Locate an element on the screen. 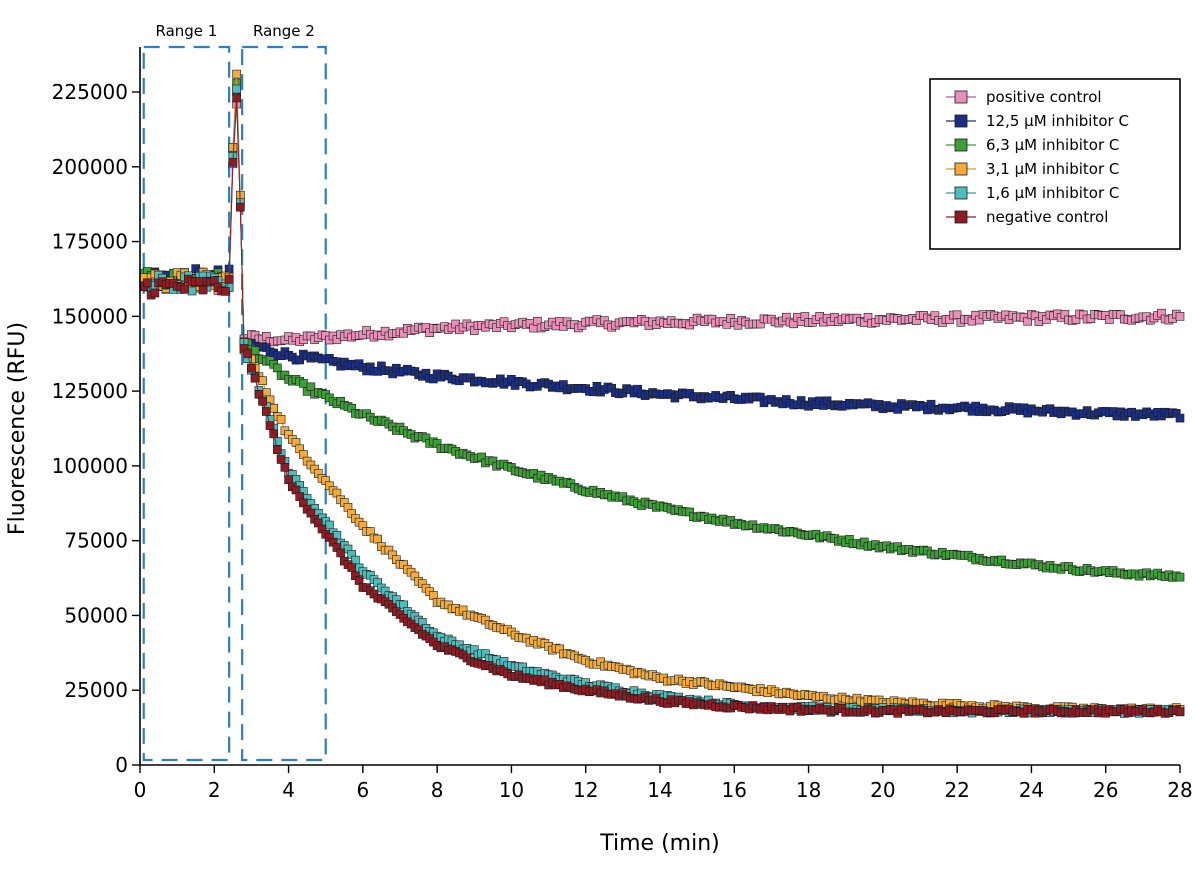 The height and width of the screenshot is (876, 1200). y-axis-title: Fluorescence (RFU) is located at coordinates (17, 428).